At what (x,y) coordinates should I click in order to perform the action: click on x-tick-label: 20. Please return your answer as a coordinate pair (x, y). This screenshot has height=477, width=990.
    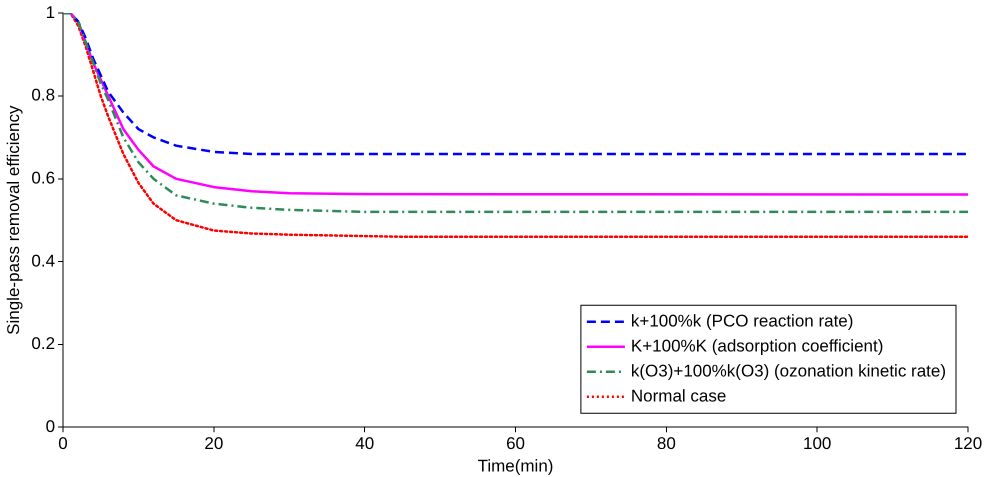
    Looking at the image, I should click on (214, 444).